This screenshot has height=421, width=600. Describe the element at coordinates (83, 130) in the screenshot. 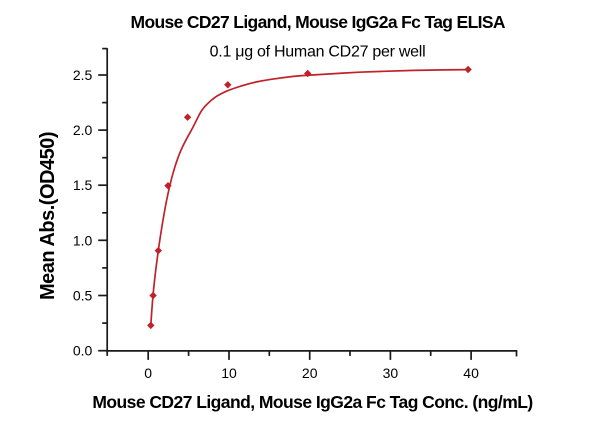

I see `svg-text: 2.0` at that location.